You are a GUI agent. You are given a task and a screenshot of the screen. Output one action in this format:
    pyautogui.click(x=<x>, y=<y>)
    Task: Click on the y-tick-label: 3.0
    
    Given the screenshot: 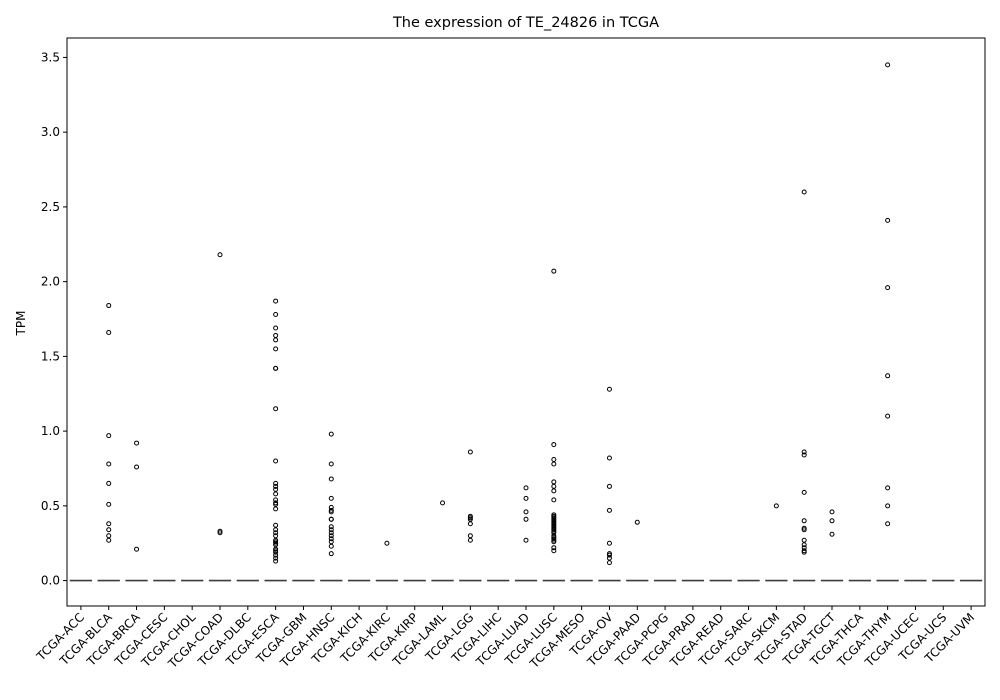 What is the action you would take?
    pyautogui.click(x=50, y=132)
    